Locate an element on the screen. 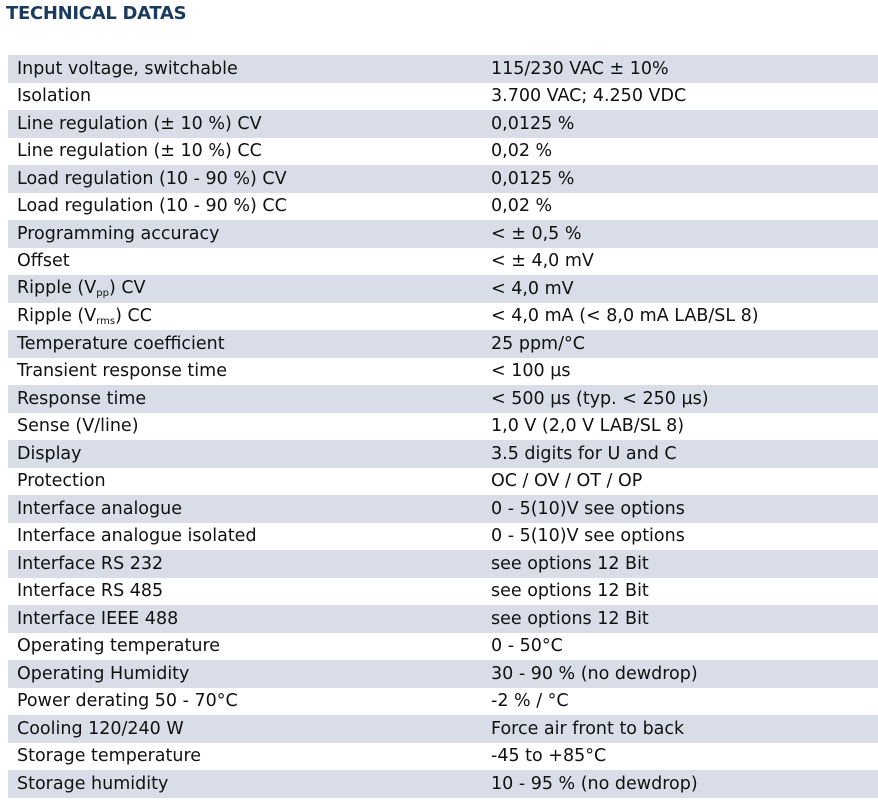 This screenshot has height=805, width=878. parameter-value: 1,0 V (2,0 V LAB/SL 8) is located at coordinates (588, 426).